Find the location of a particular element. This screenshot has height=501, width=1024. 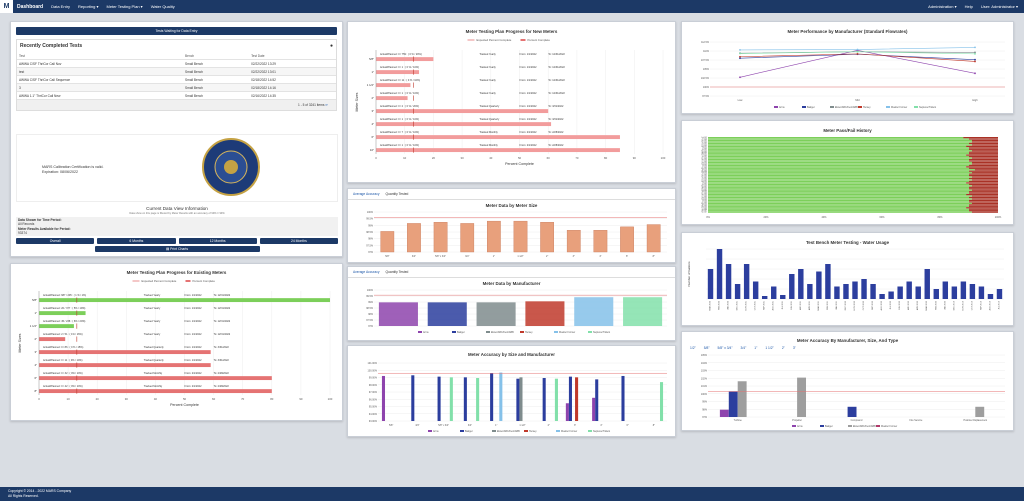

24-months-button: 24 Months is located at coordinates (298, 241).